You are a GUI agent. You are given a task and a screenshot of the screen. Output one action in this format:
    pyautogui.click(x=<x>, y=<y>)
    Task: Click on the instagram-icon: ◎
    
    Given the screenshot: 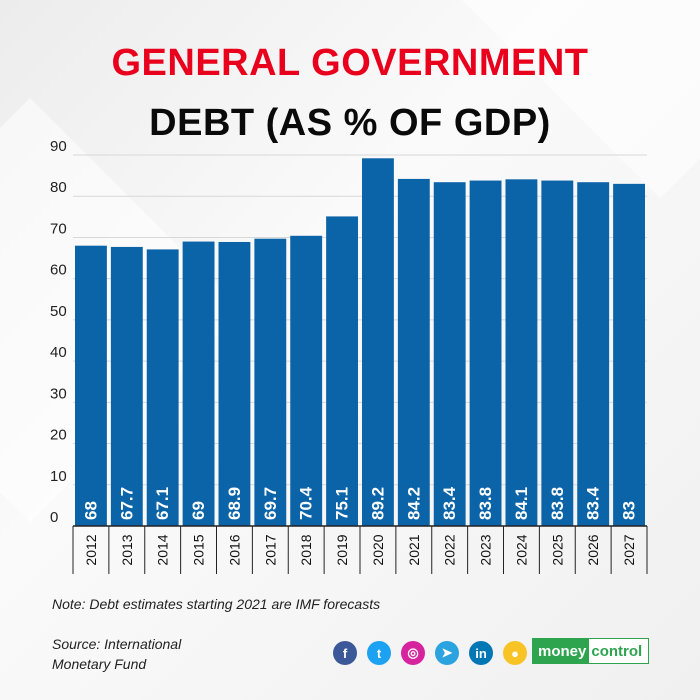 What is the action you would take?
    pyautogui.click(x=413, y=653)
    